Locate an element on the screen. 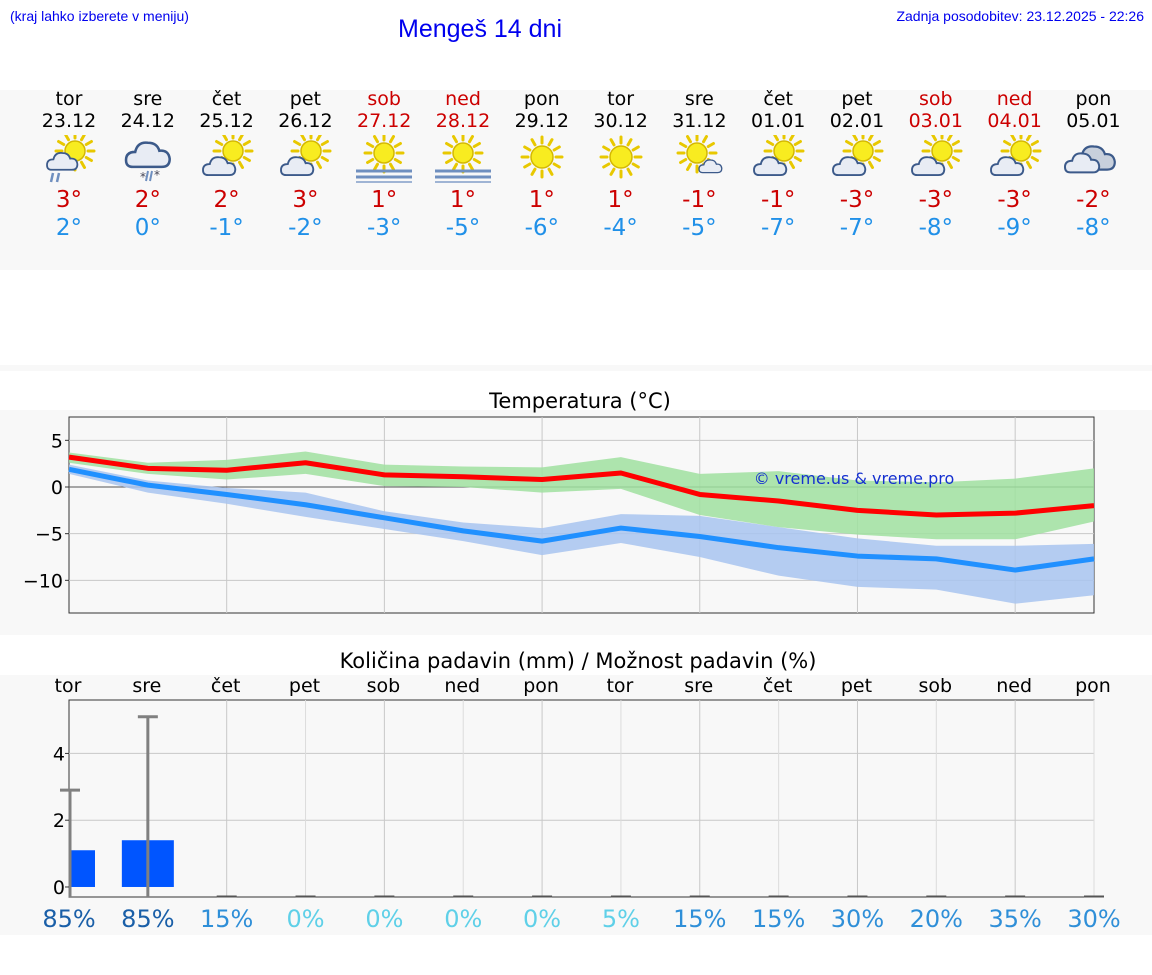  sun-small-cloud-icon is located at coordinates (699, 154).